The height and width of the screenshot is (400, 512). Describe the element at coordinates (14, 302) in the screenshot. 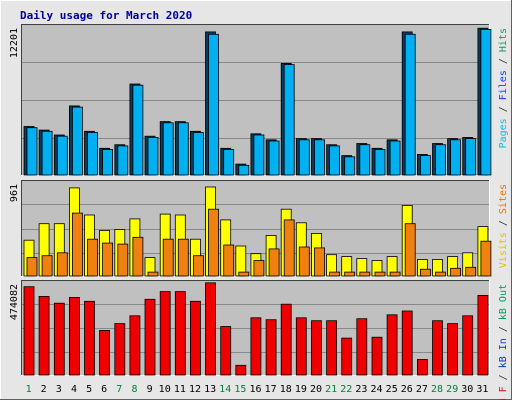

I see `y-max-label: 474082` at that location.